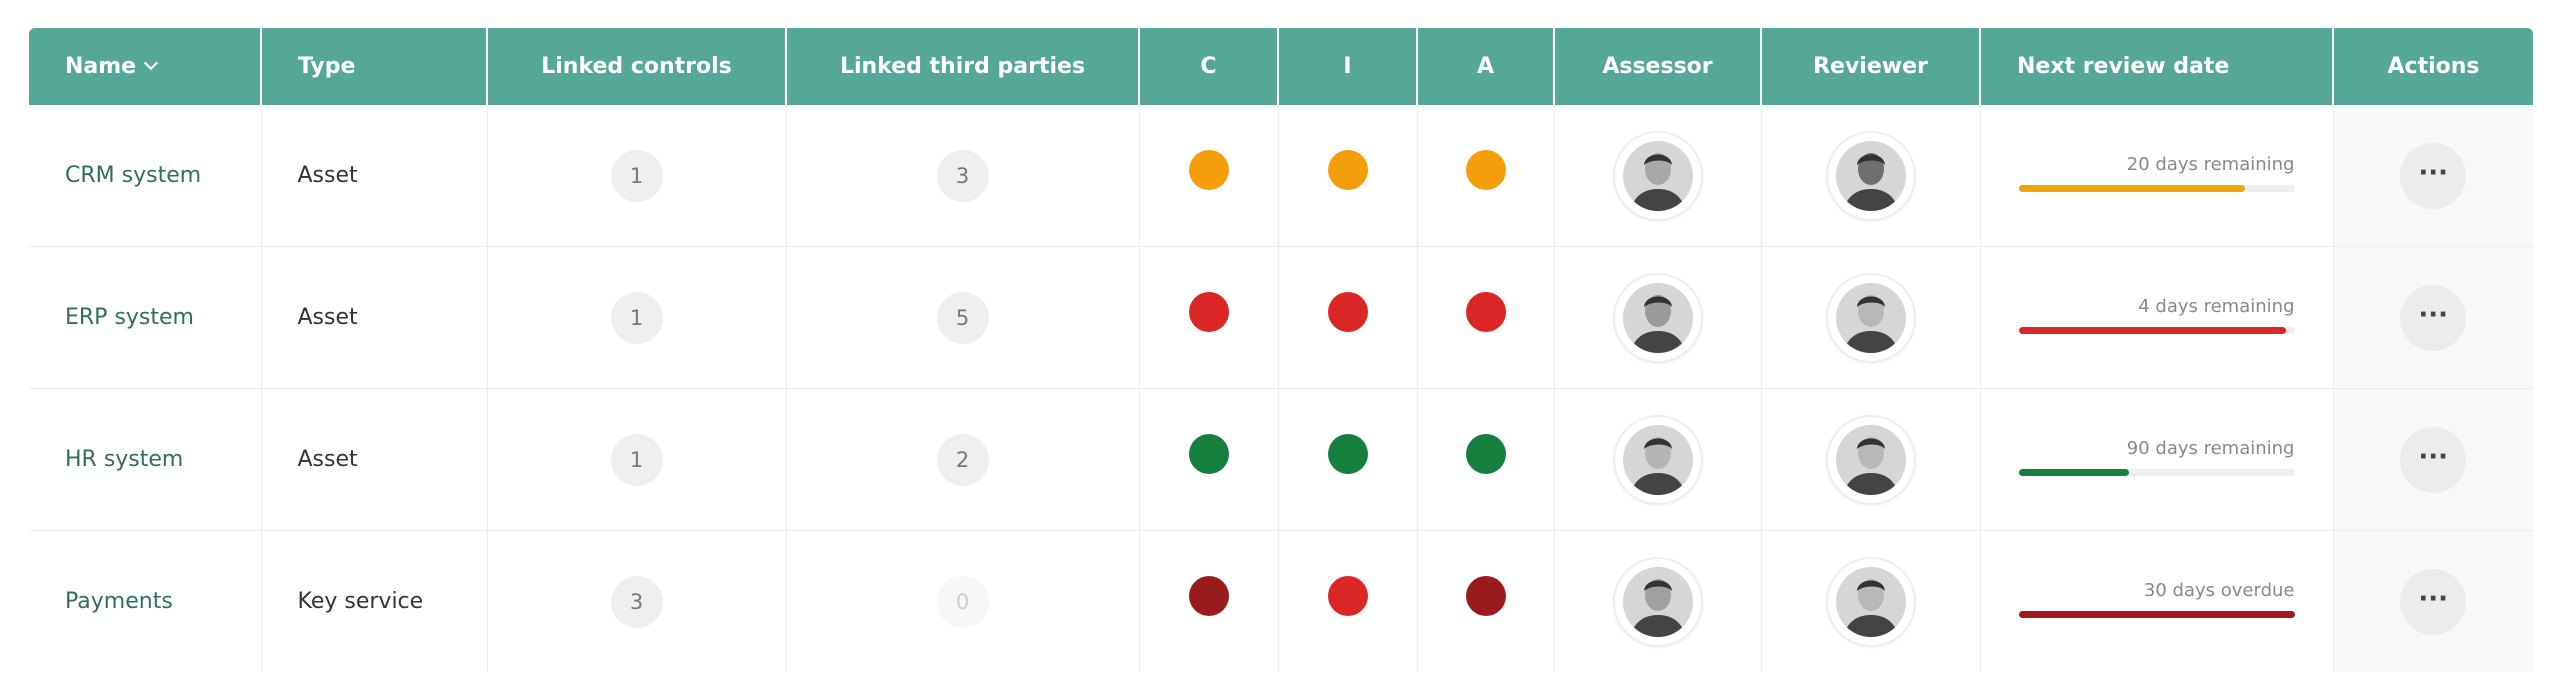  I want to click on column-header: Next review date, so click(2157, 66).